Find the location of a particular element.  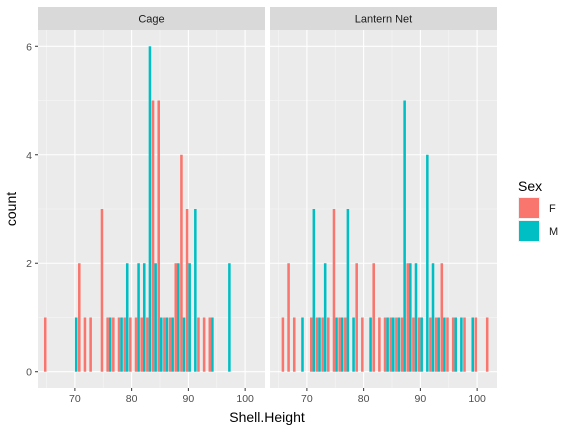

facet-strip-lantern-net is located at coordinates (383, 18).